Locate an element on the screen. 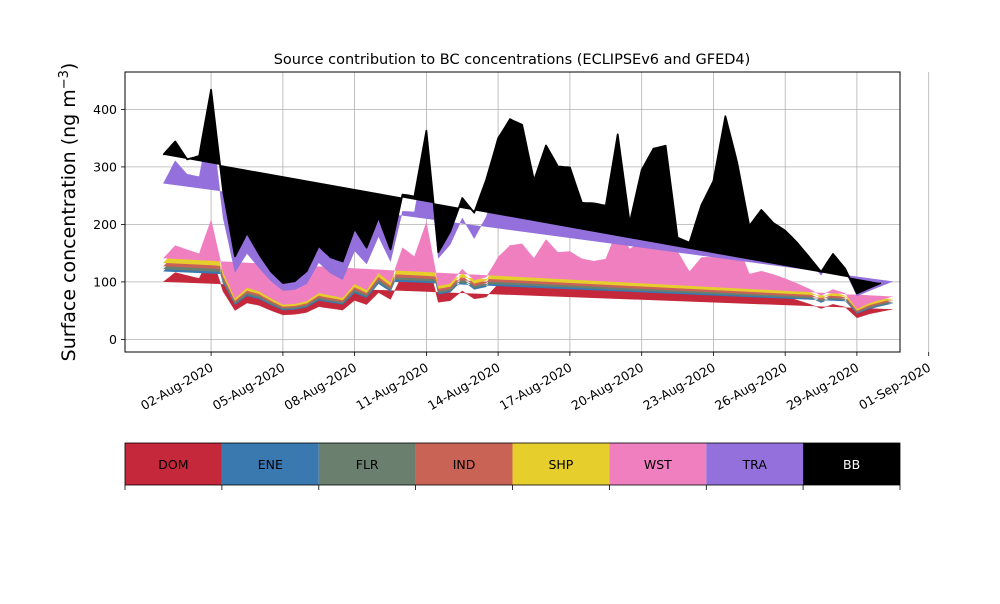 The image size is (1000, 604). legend-swatch-ind is located at coordinates (464, 464).